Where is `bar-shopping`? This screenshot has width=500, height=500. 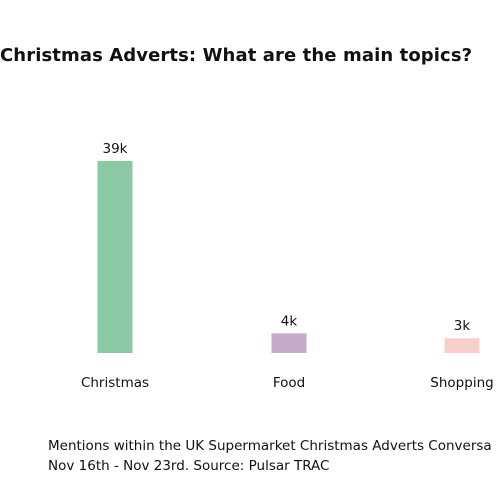 bar-shopping is located at coordinates (462, 345).